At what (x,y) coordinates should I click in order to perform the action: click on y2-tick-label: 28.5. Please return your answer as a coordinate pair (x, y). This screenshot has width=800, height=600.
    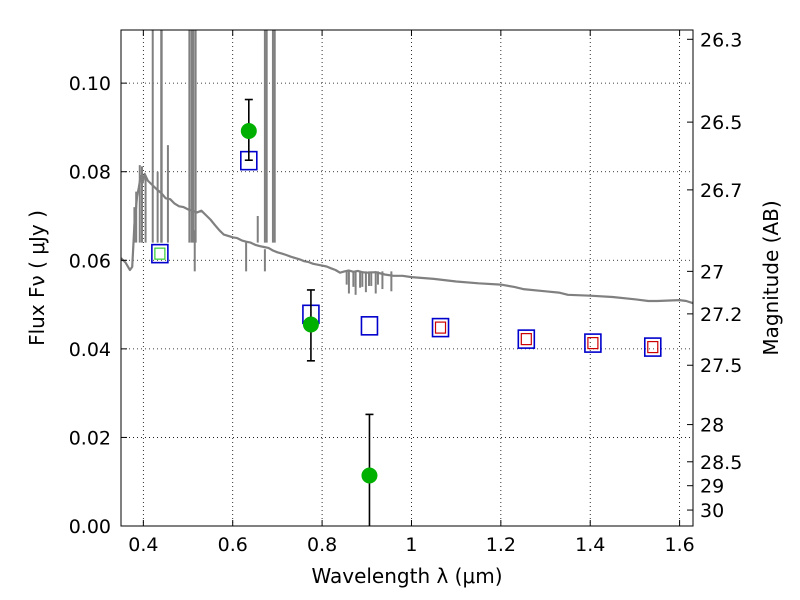
    Looking at the image, I should click on (721, 463).